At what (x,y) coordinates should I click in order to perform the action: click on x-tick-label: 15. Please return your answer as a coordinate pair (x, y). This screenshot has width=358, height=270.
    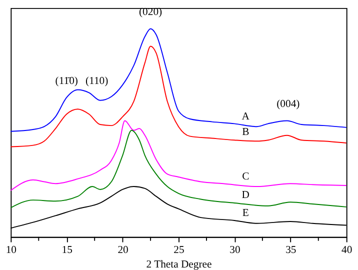
    Looking at the image, I should click on (67, 250).